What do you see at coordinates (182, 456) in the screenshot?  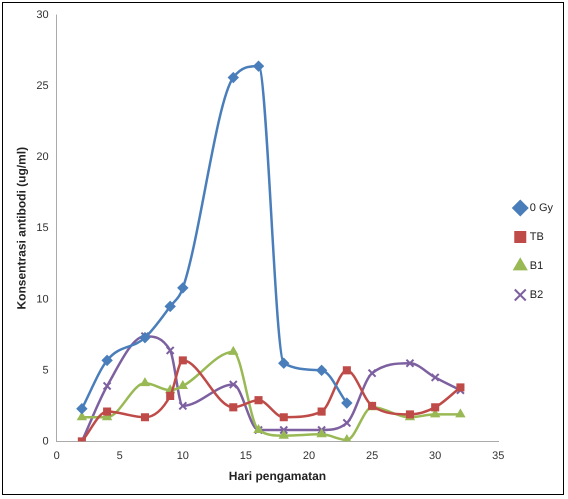 I see `x-tick-label: 10` at bounding box center [182, 456].